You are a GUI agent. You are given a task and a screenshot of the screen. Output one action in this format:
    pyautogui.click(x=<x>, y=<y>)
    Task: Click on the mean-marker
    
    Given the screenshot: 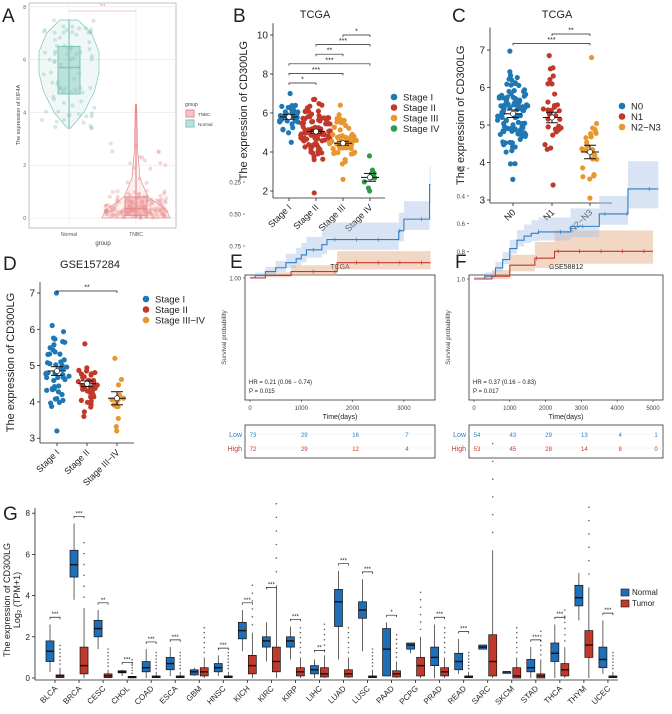 What is the action you would take?
    pyautogui.click(x=316, y=131)
    